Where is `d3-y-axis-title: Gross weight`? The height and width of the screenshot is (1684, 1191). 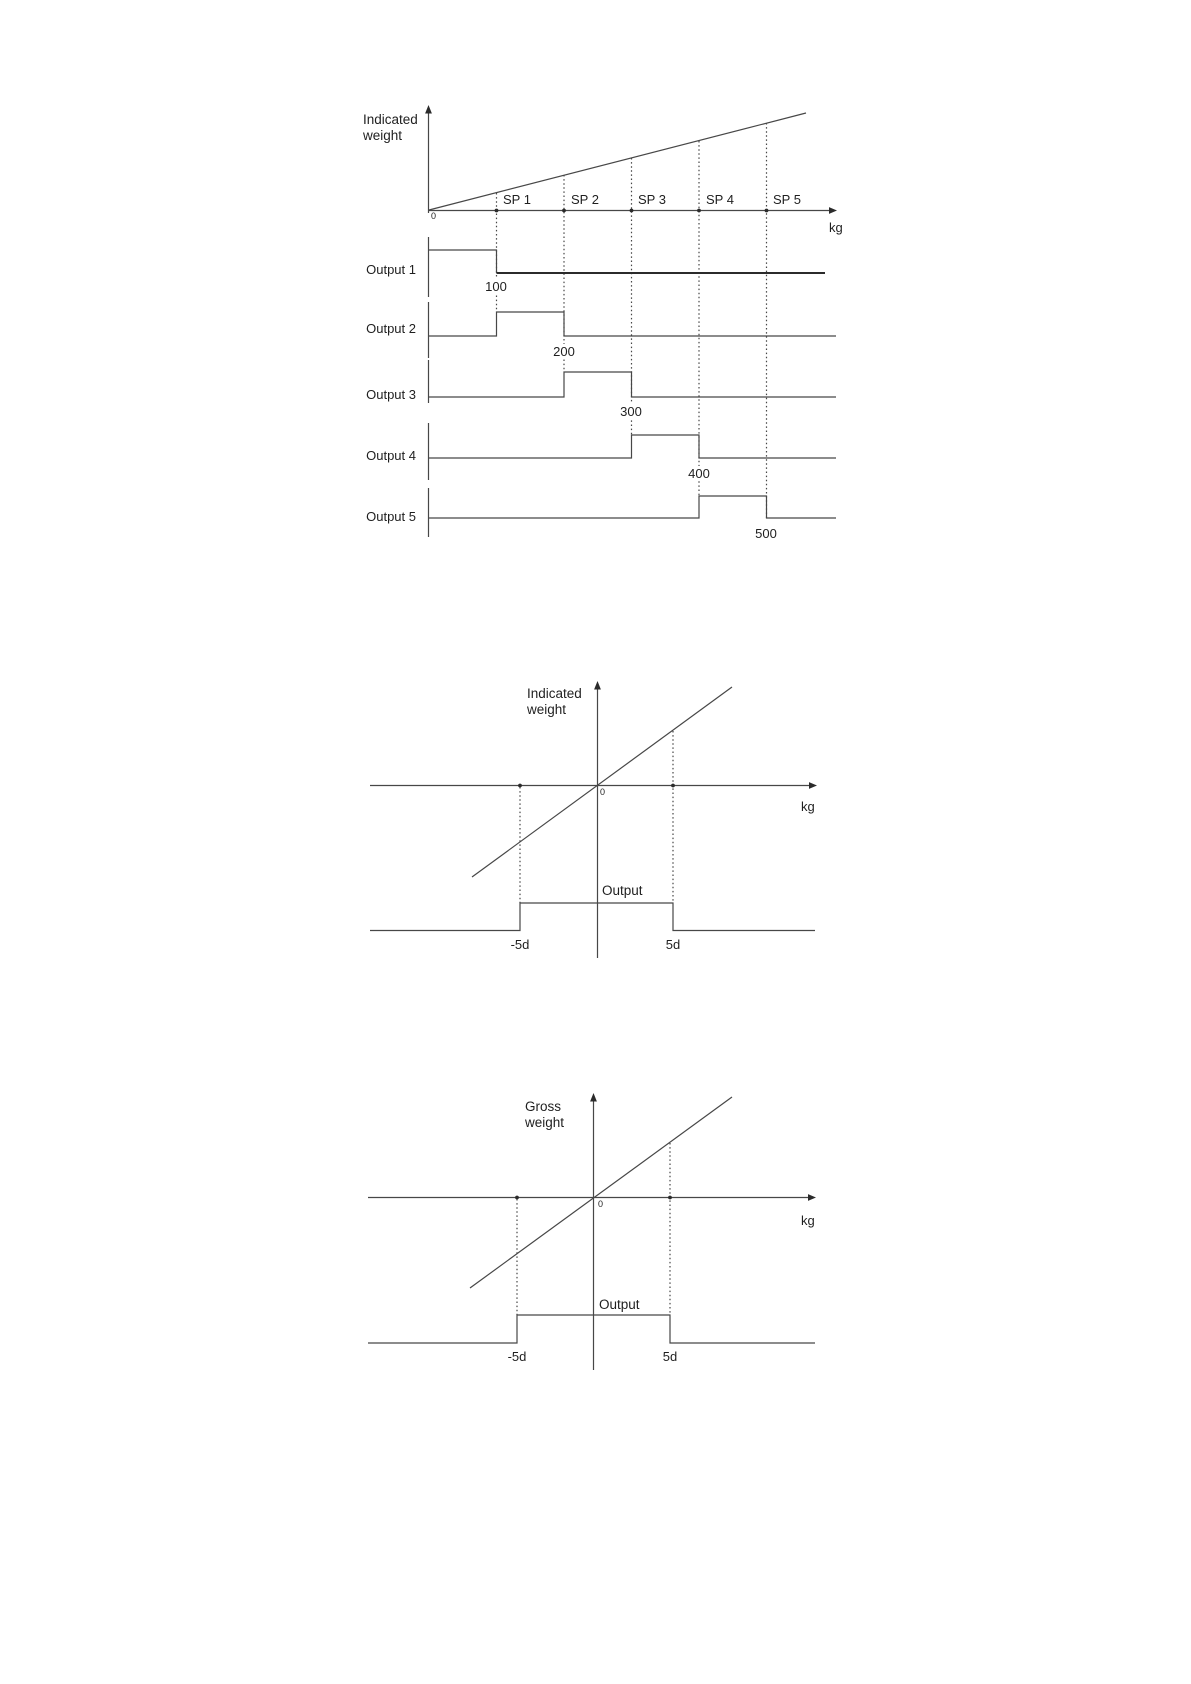 d3-y-axis-title: Gross weight is located at coordinates (545, 1114).